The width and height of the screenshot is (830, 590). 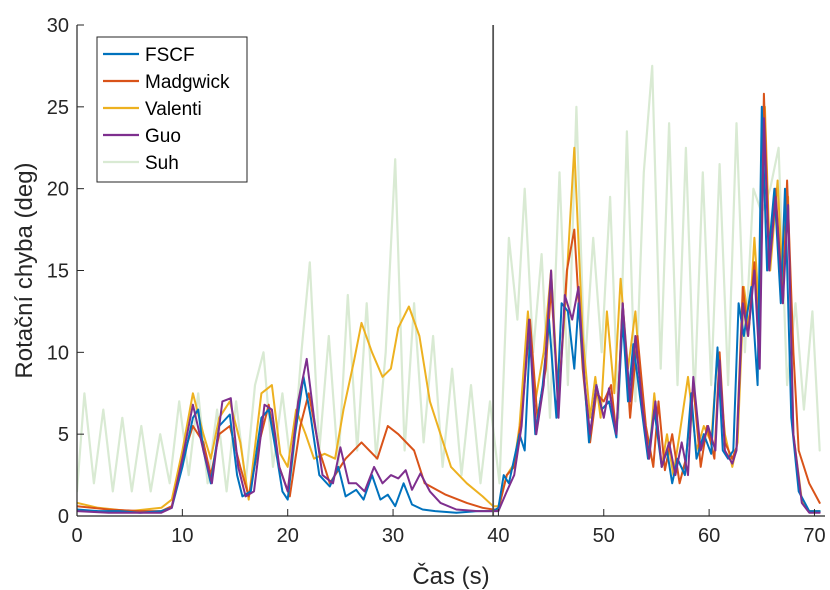 What do you see at coordinates (76, 536) in the screenshot?
I see `x-tick-label: 0` at bounding box center [76, 536].